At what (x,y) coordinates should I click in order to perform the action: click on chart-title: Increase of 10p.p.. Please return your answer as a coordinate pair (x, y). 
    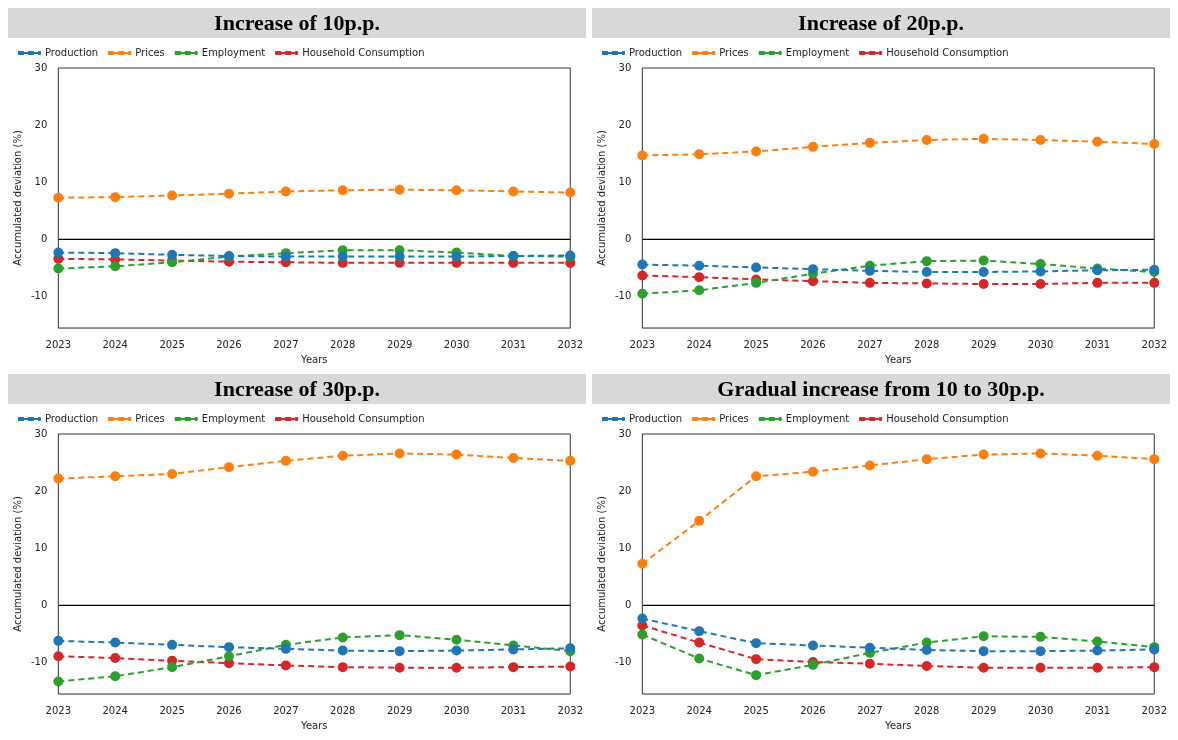
    Looking at the image, I should click on (297, 23).